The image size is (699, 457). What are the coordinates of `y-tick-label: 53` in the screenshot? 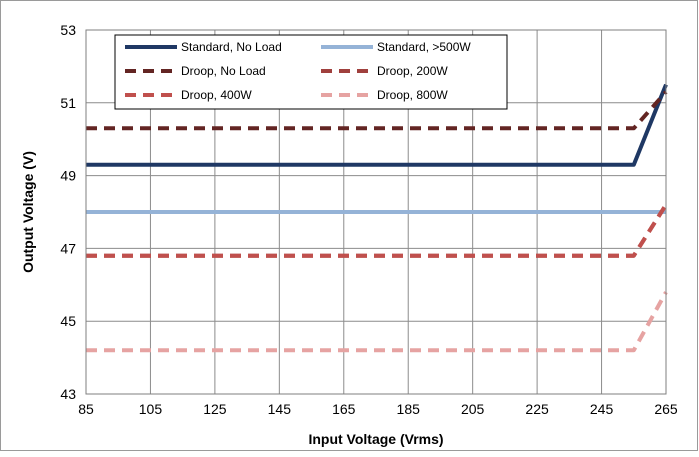 It's located at (68, 30).